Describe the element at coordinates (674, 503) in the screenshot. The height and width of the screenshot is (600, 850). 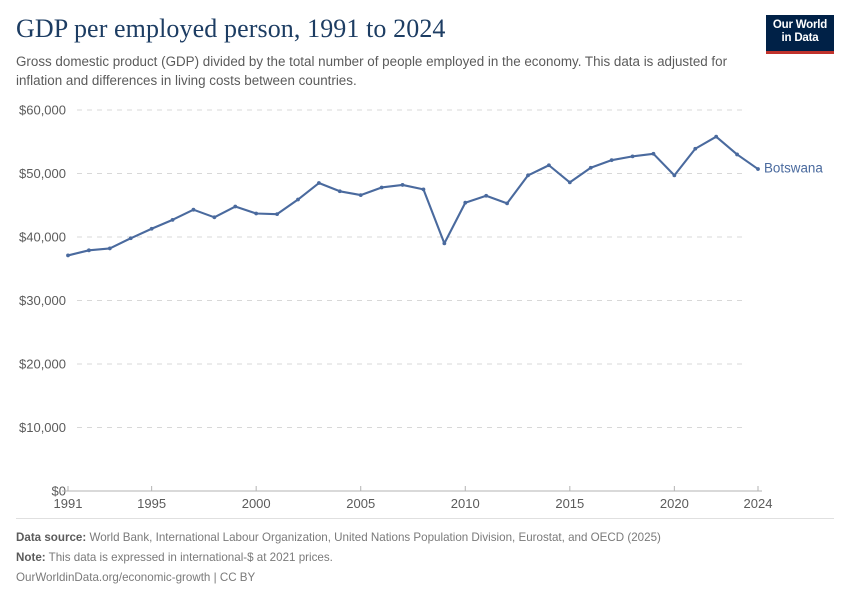
I see `x-axis-tick-label: 2020` at that location.